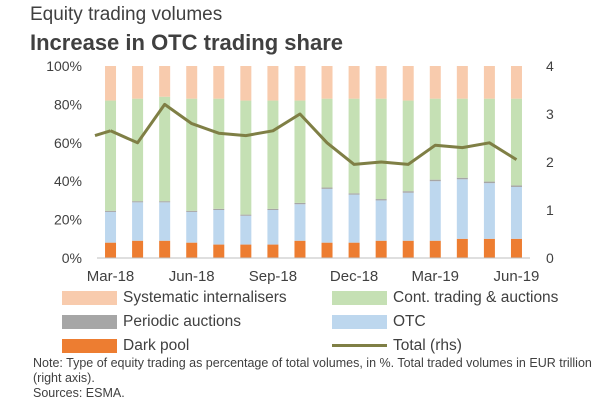 The image size is (610, 413). What do you see at coordinates (354, 276) in the screenshot?
I see `x-tick-label: Dec-18` at bounding box center [354, 276].